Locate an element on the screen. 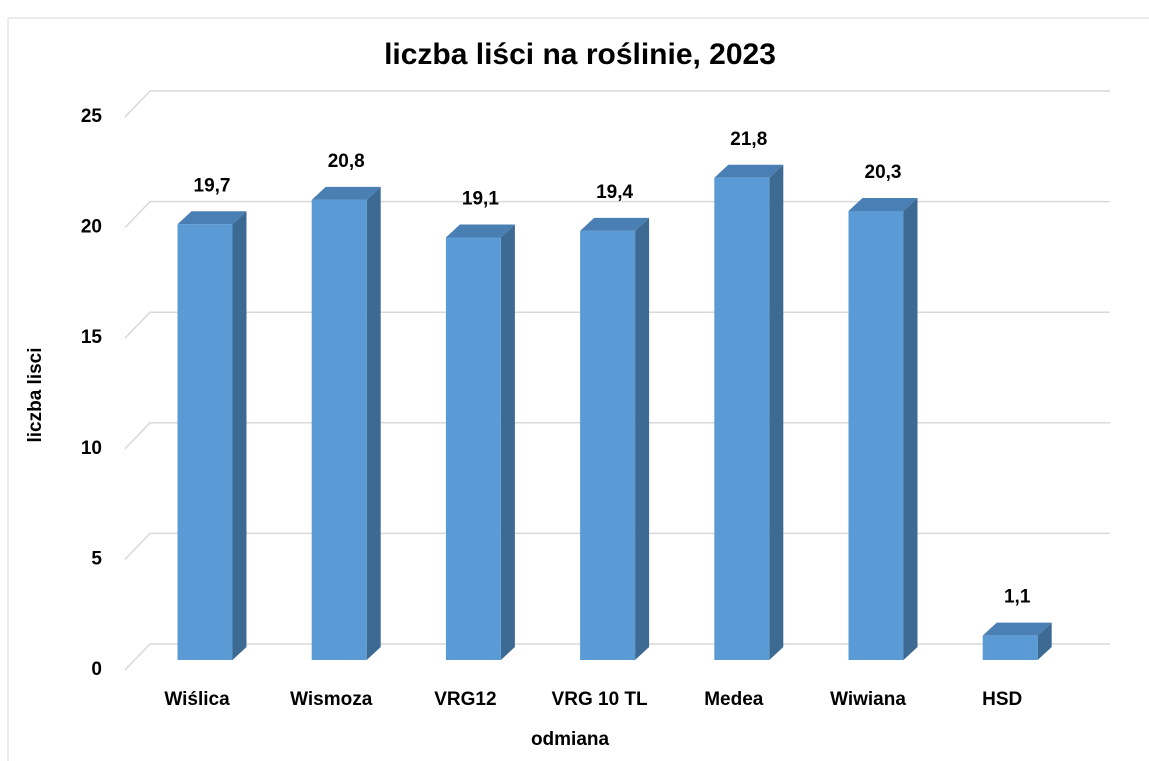 The width and height of the screenshot is (1149, 761). y-tick-label: 10 is located at coordinates (91, 448).